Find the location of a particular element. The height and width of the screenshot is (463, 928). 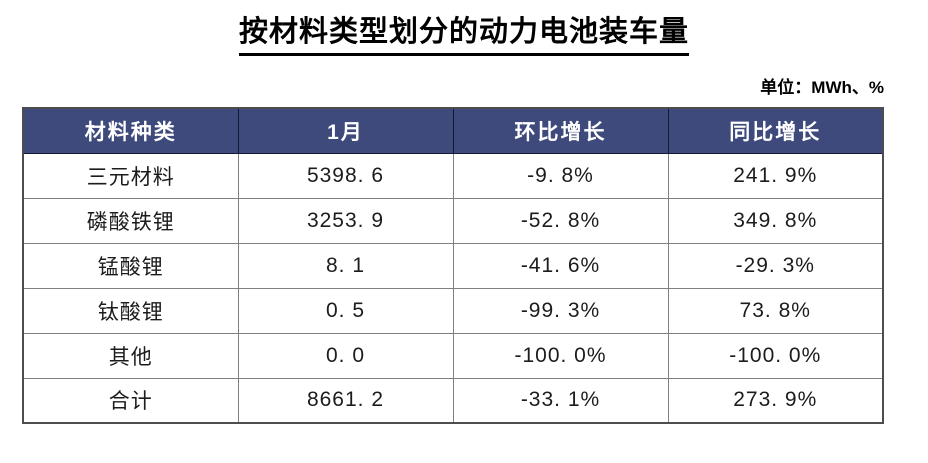

value-cell: 73. 8% is located at coordinates (775, 310).